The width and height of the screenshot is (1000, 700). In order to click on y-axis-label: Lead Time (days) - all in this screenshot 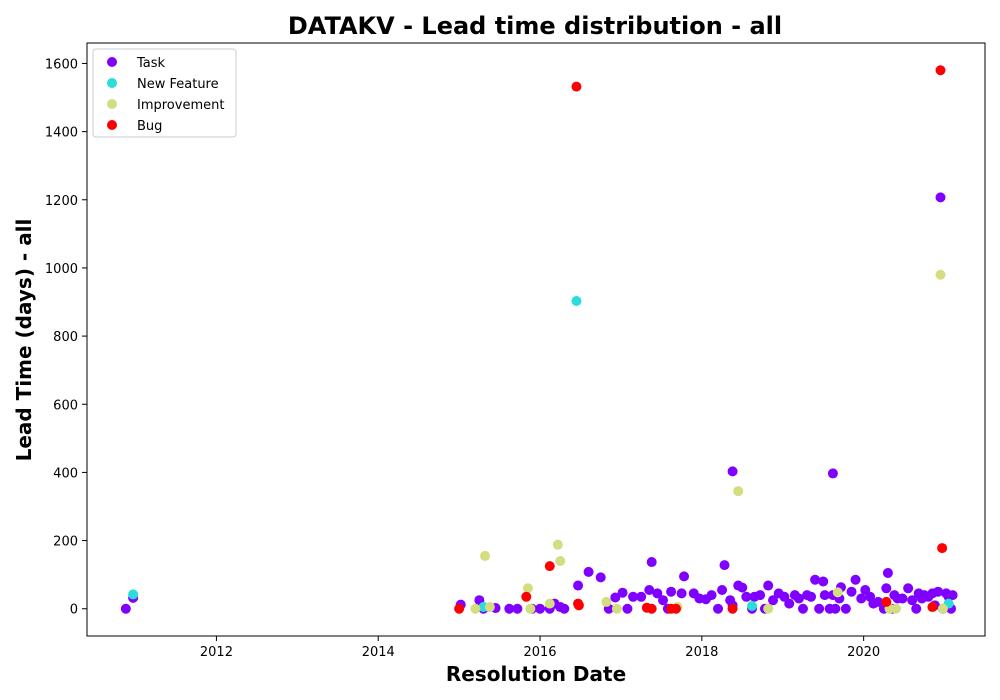, I will do `click(24, 340)`.